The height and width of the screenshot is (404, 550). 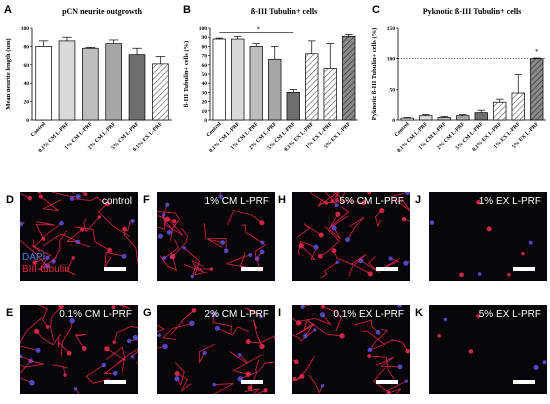 I want to click on micrograph-letter: I, so click(x=280, y=313).